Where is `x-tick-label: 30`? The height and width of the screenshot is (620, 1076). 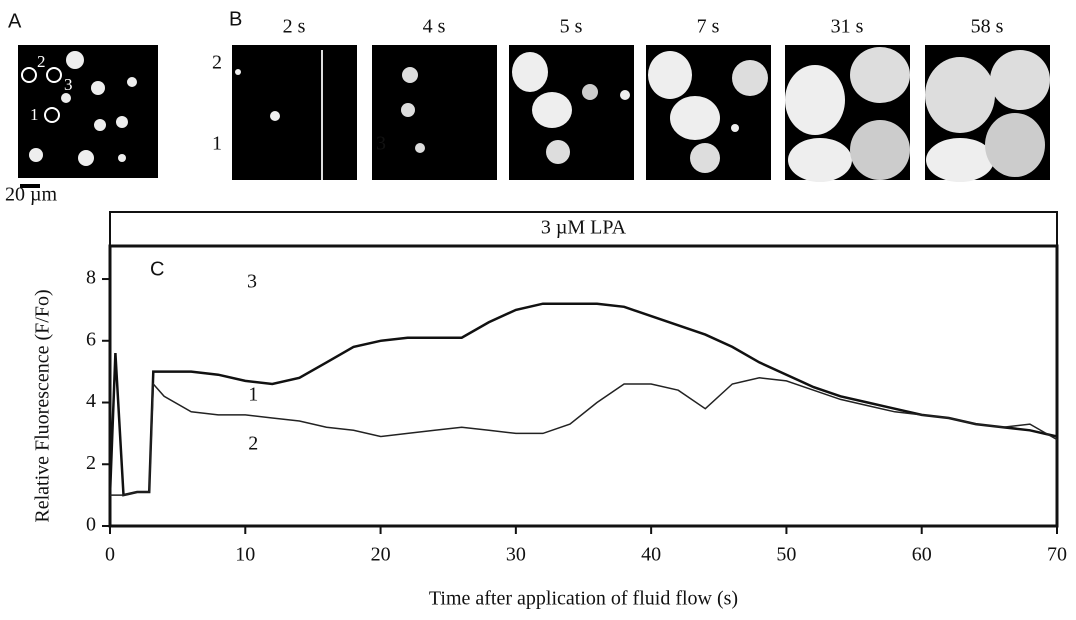
x-tick-label: 30 is located at coordinates (516, 555).